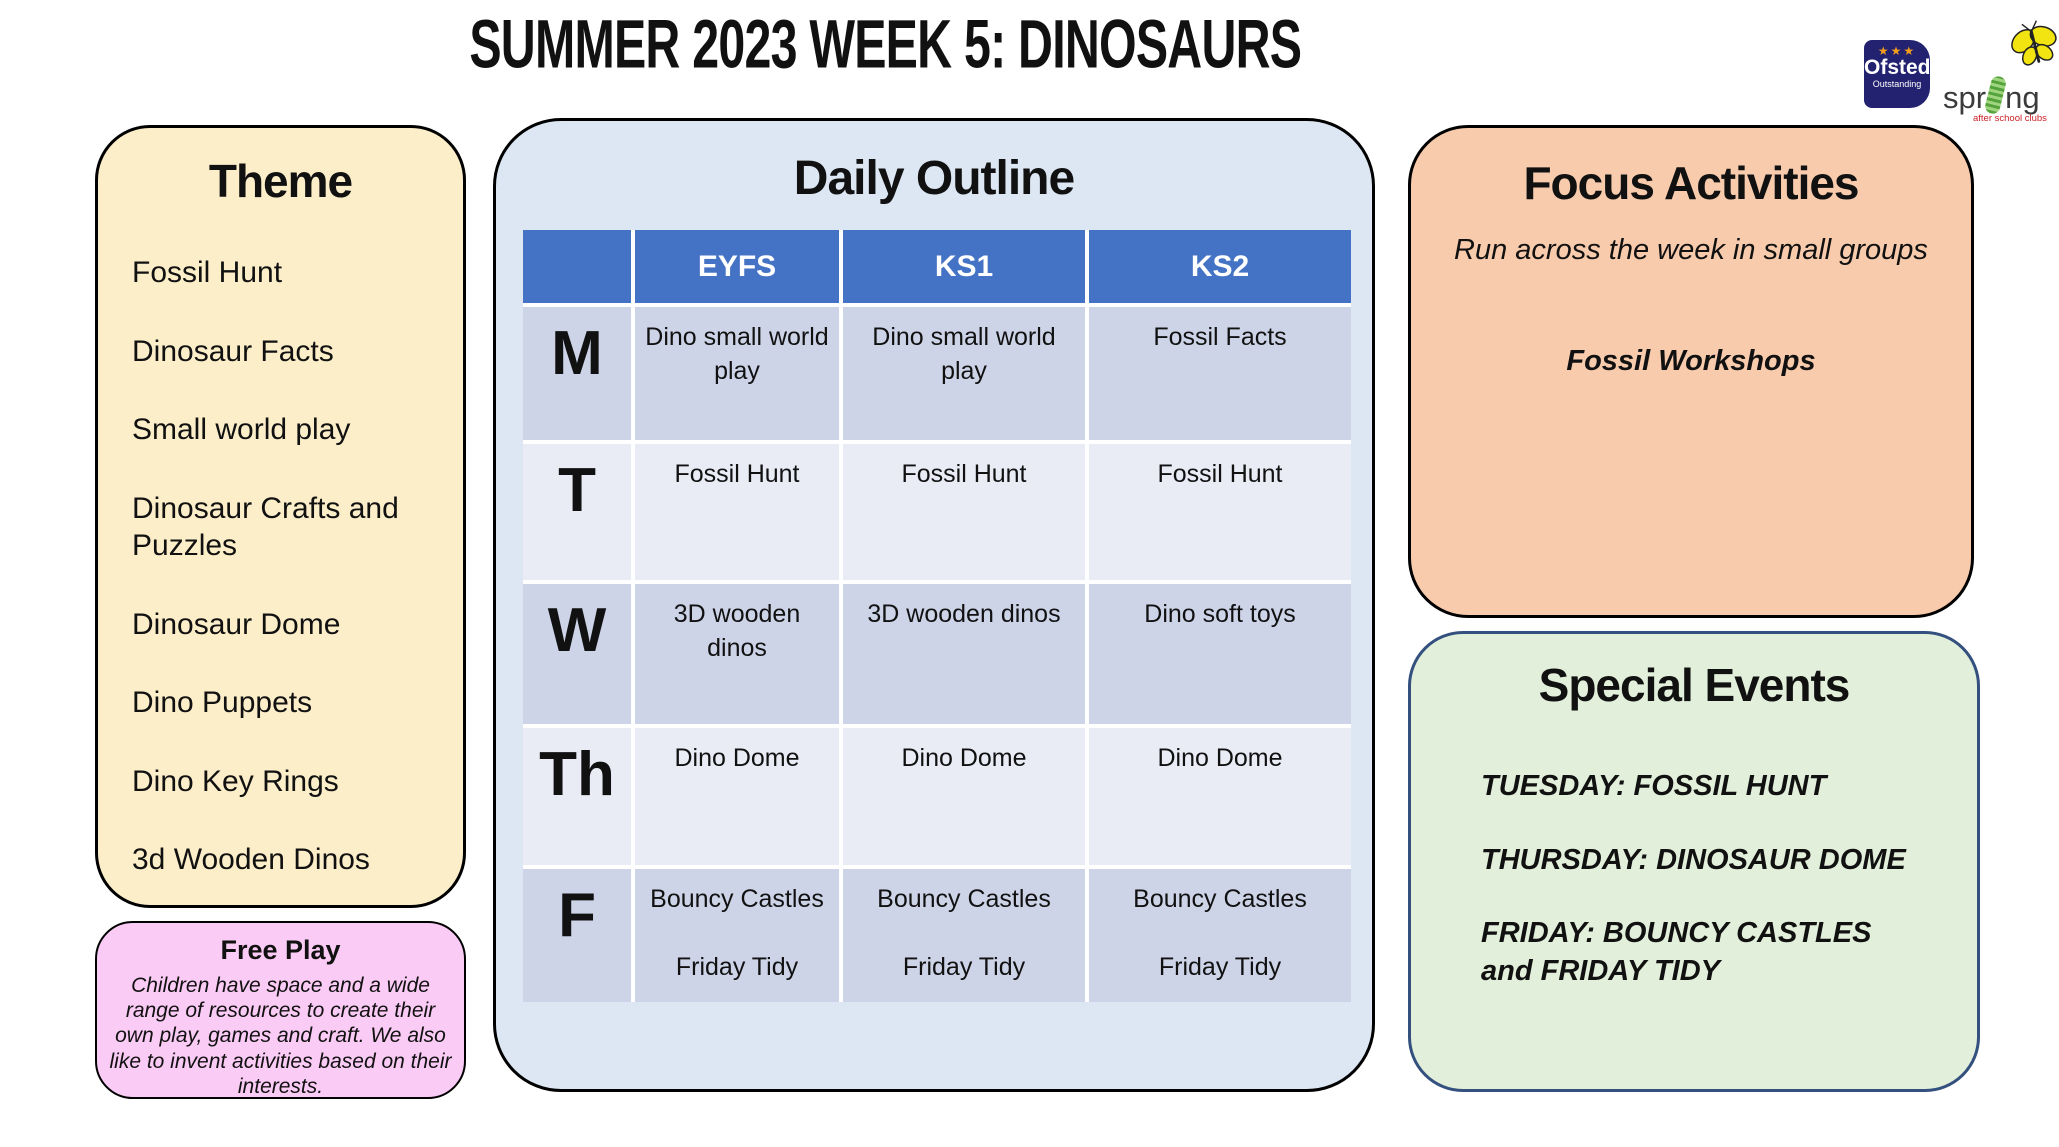 The height and width of the screenshot is (1147, 2059). Describe the element at coordinates (1694, 685) in the screenshot. I see `special-events-title: Special Events` at that location.